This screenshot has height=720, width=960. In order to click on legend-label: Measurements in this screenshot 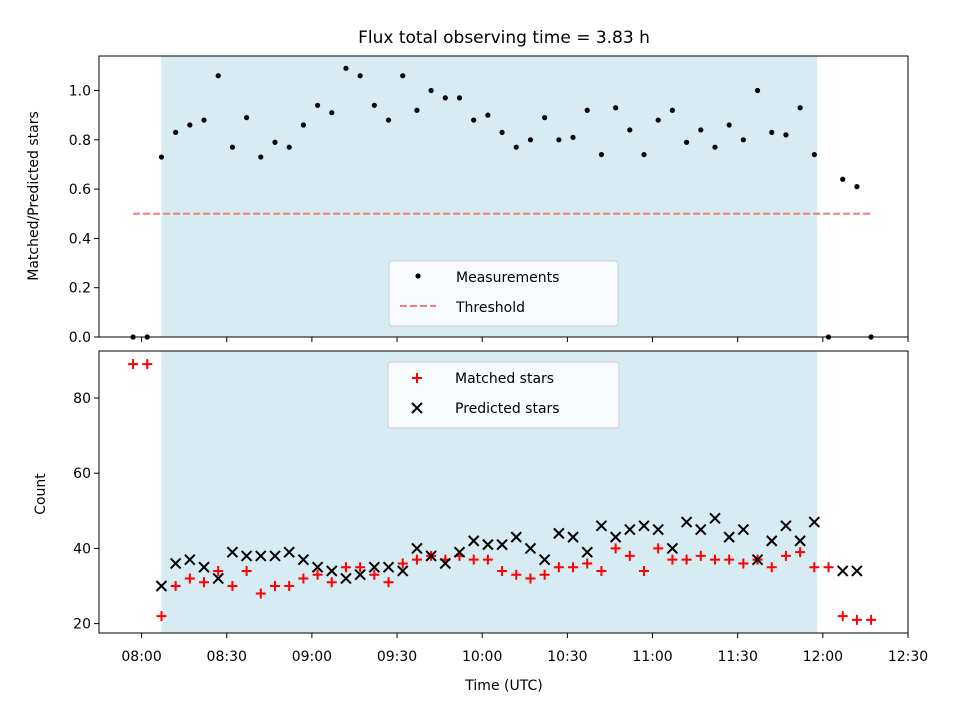, I will do `click(507, 278)`.